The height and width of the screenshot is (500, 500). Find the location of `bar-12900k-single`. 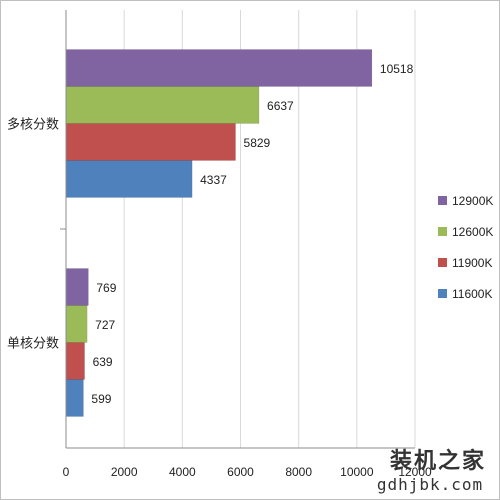

bar-12900k-single is located at coordinates (77, 287).